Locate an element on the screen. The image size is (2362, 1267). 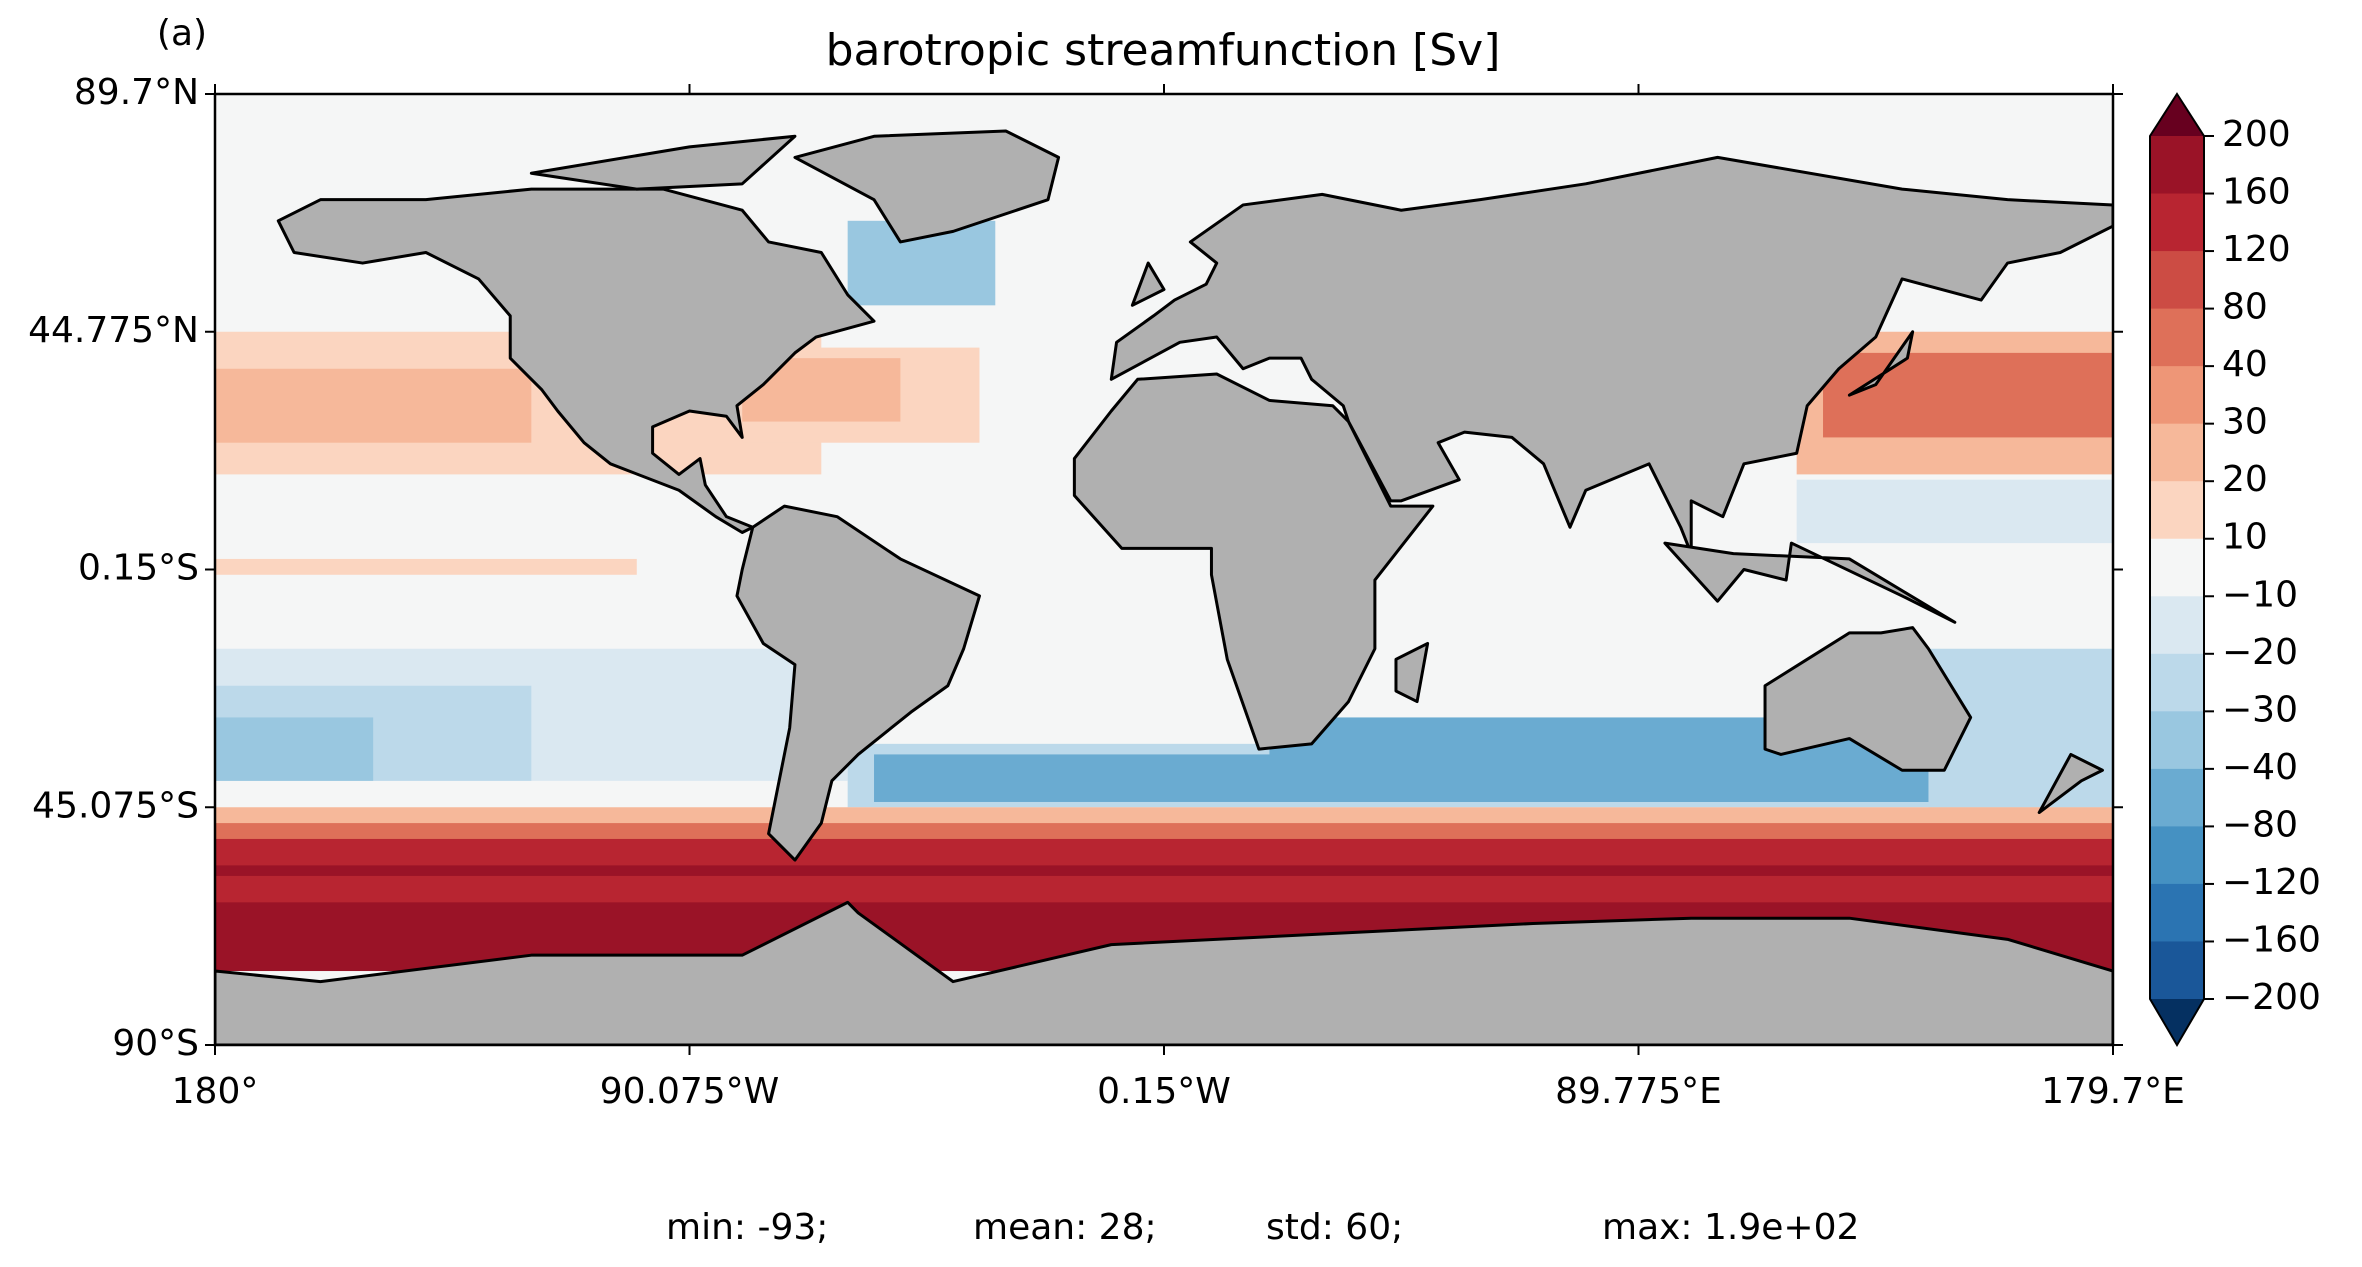
lon-label: 179.7°E is located at coordinates (2113, 1091).